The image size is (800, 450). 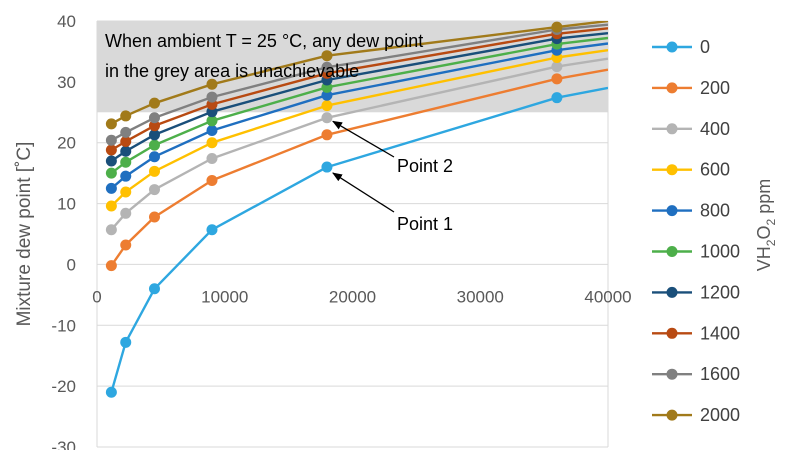 I want to click on annotation-line-1: When ambient T = 25 °C, any dew point, so click(x=264, y=41).